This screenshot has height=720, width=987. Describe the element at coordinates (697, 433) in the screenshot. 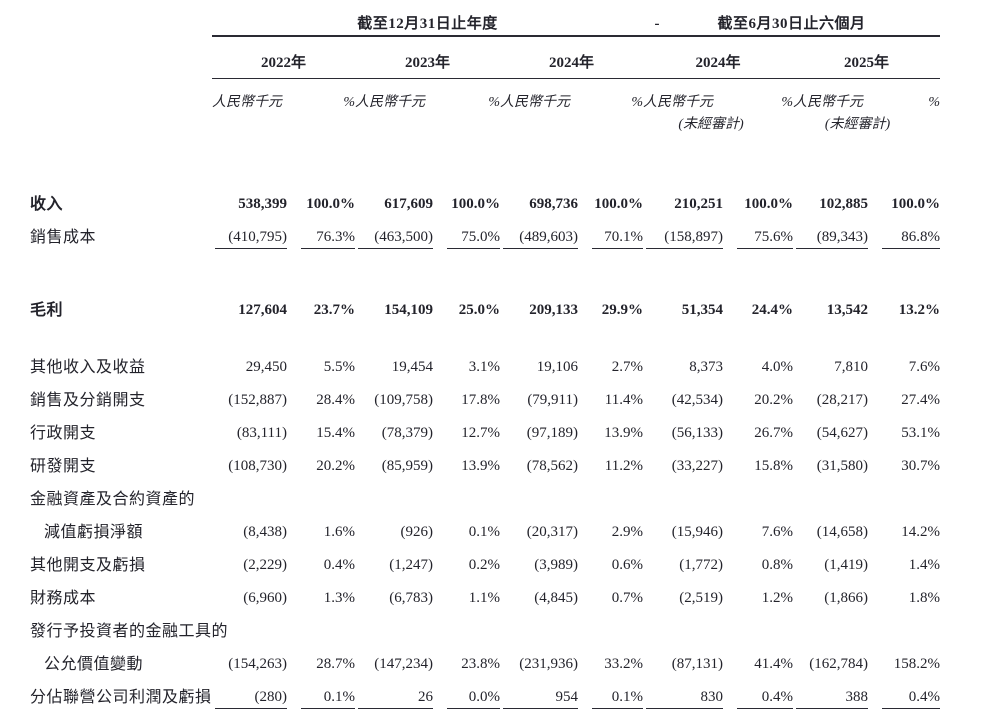

I see `amount-value: (56,133)` at that location.